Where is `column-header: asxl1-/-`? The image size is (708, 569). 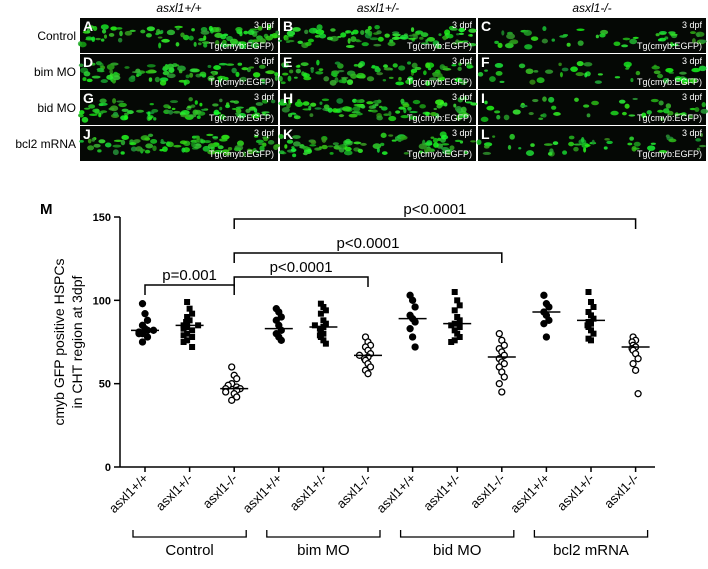
column-header: asxl1-/- is located at coordinates (591, 8).